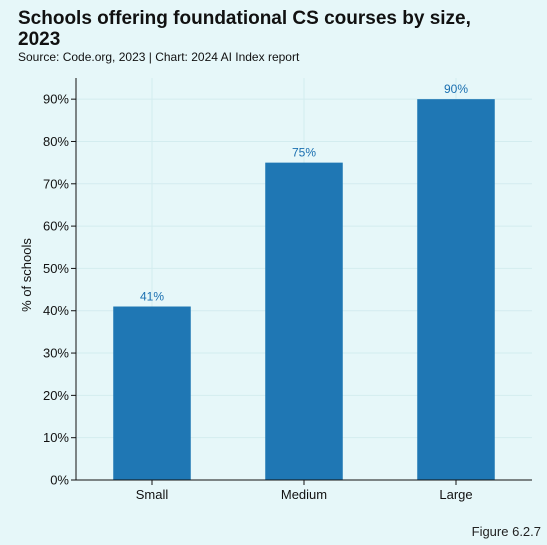  I want to click on y-tick-label: 70%, so click(56, 183).